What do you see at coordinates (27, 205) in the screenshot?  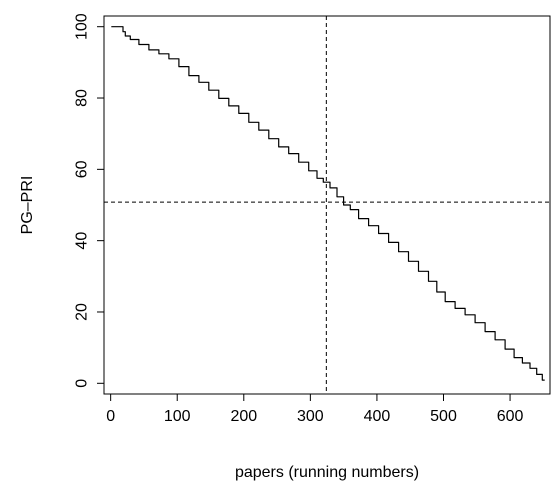 I see `y-axis-title: PG–PRI` at bounding box center [27, 205].